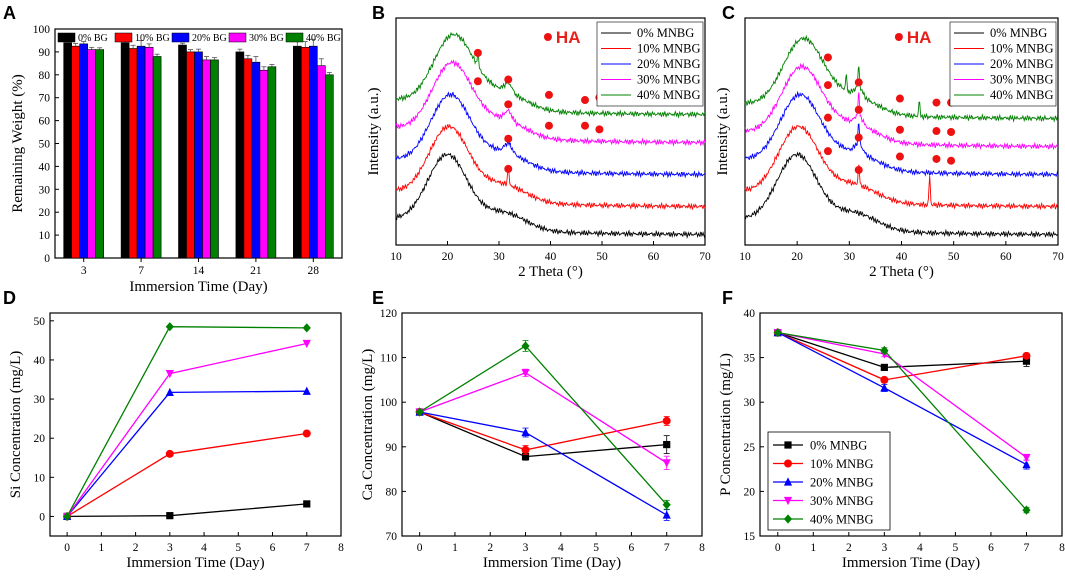 This screenshot has width=1065, height=576. Describe the element at coordinates (850, 257) in the screenshot. I see `x-tick-label: 30` at that location.